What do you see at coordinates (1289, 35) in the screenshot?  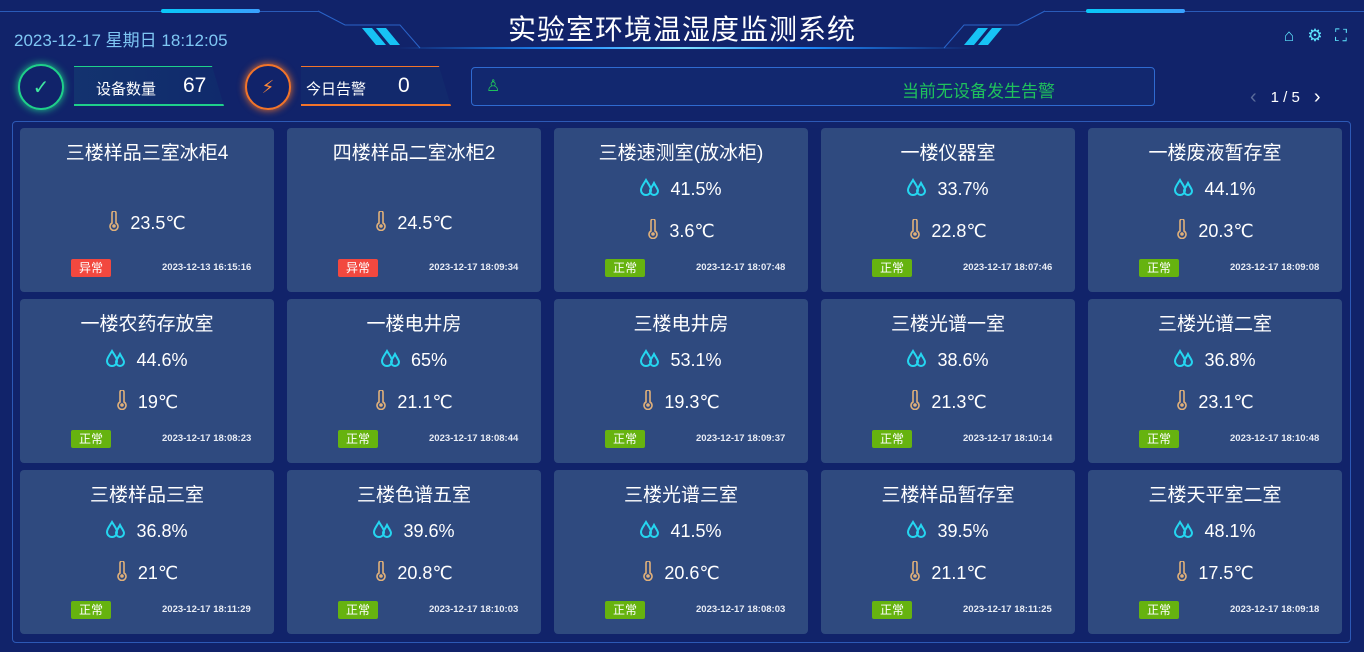 I see `home-icon: ⌂` at bounding box center [1289, 35].